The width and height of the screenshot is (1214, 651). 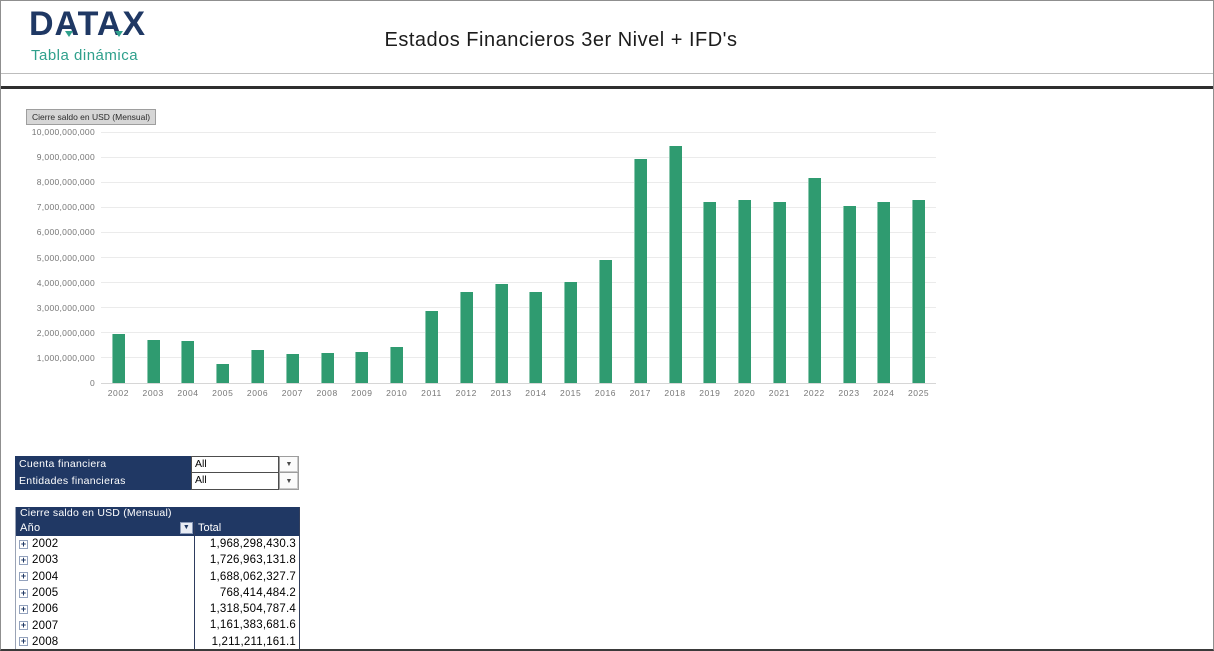 What do you see at coordinates (779, 393) in the screenshot?
I see `x-axis-label: 2021` at bounding box center [779, 393].